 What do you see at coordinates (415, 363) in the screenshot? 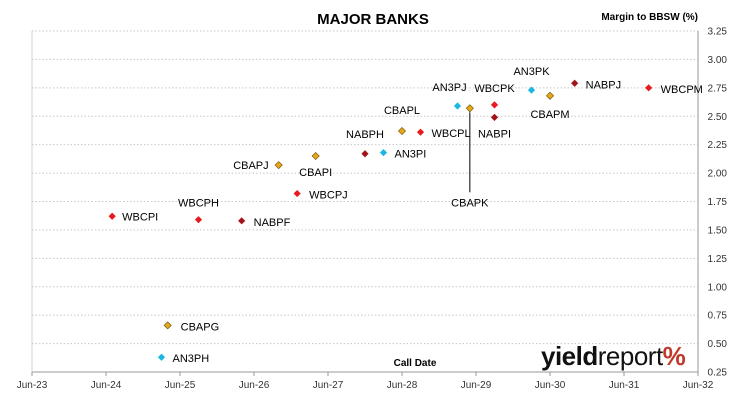
I see `x-axis-title: Call Date` at bounding box center [415, 363].